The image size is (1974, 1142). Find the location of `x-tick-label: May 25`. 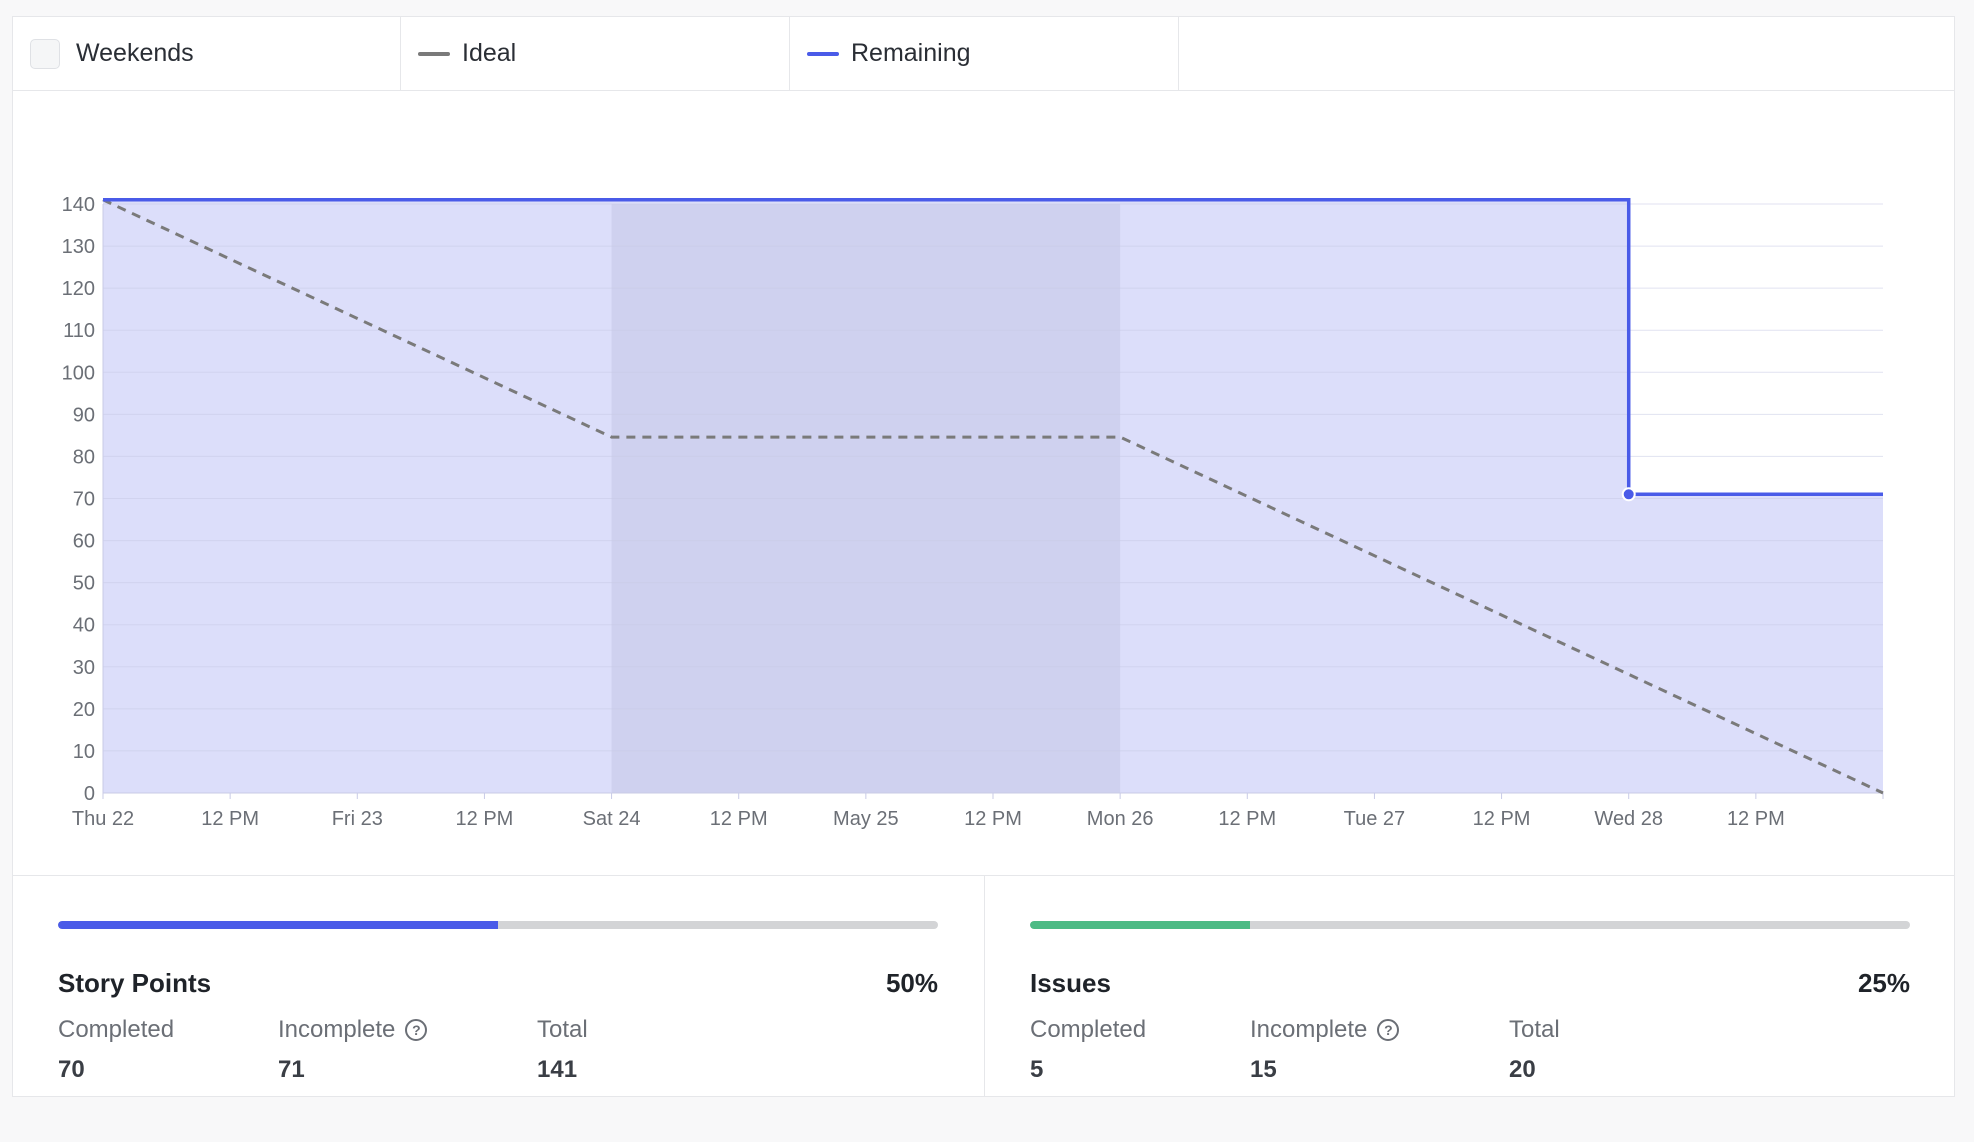

x-tick-label: May 25 is located at coordinates (866, 819).